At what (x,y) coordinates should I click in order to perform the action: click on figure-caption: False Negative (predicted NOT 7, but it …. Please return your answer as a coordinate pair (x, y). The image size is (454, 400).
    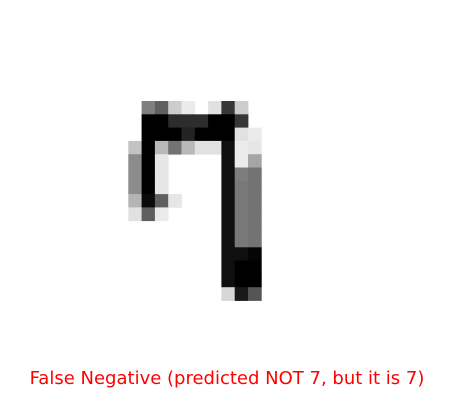
    Looking at the image, I should click on (227, 378).